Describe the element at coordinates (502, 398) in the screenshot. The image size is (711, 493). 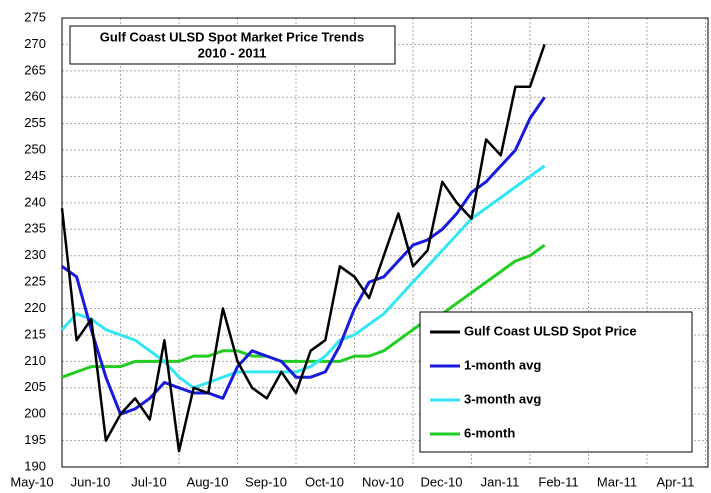
I see `legend-label: 3-month avg` at that location.